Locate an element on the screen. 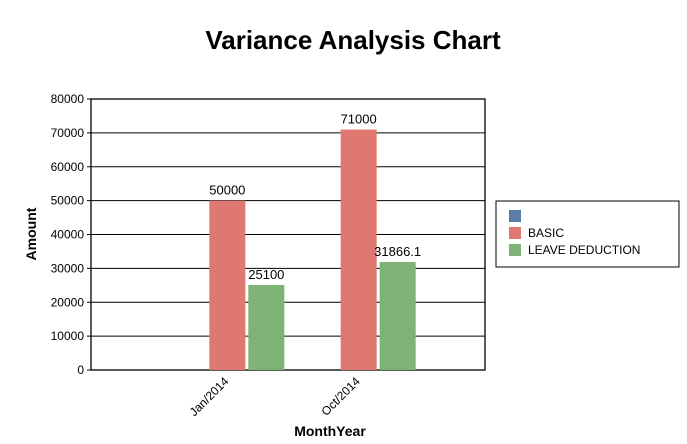 This screenshot has height=444, width=687. x-axis-ticks: Jan/2014 Oct/2014 is located at coordinates (275, 396).